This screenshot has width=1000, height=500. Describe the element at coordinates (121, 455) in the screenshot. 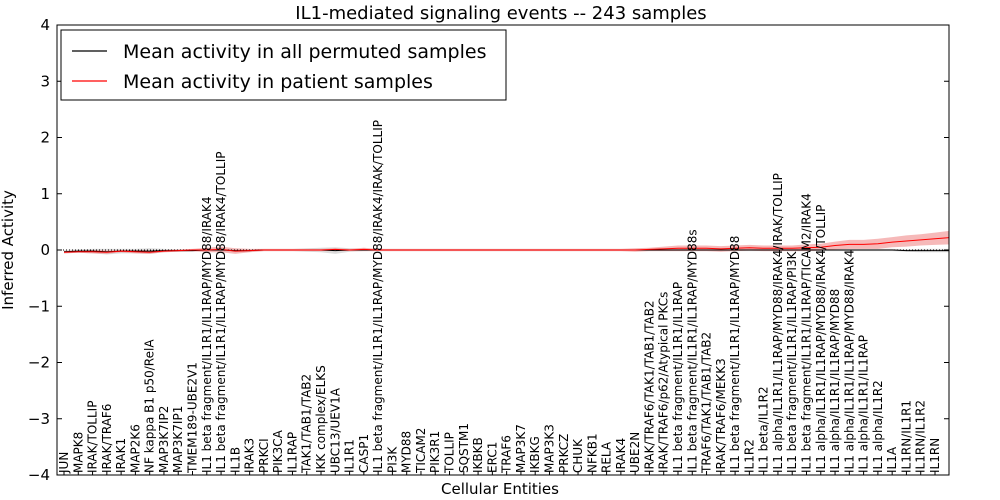

I see `x-tick-label: IRAK1` at that location.